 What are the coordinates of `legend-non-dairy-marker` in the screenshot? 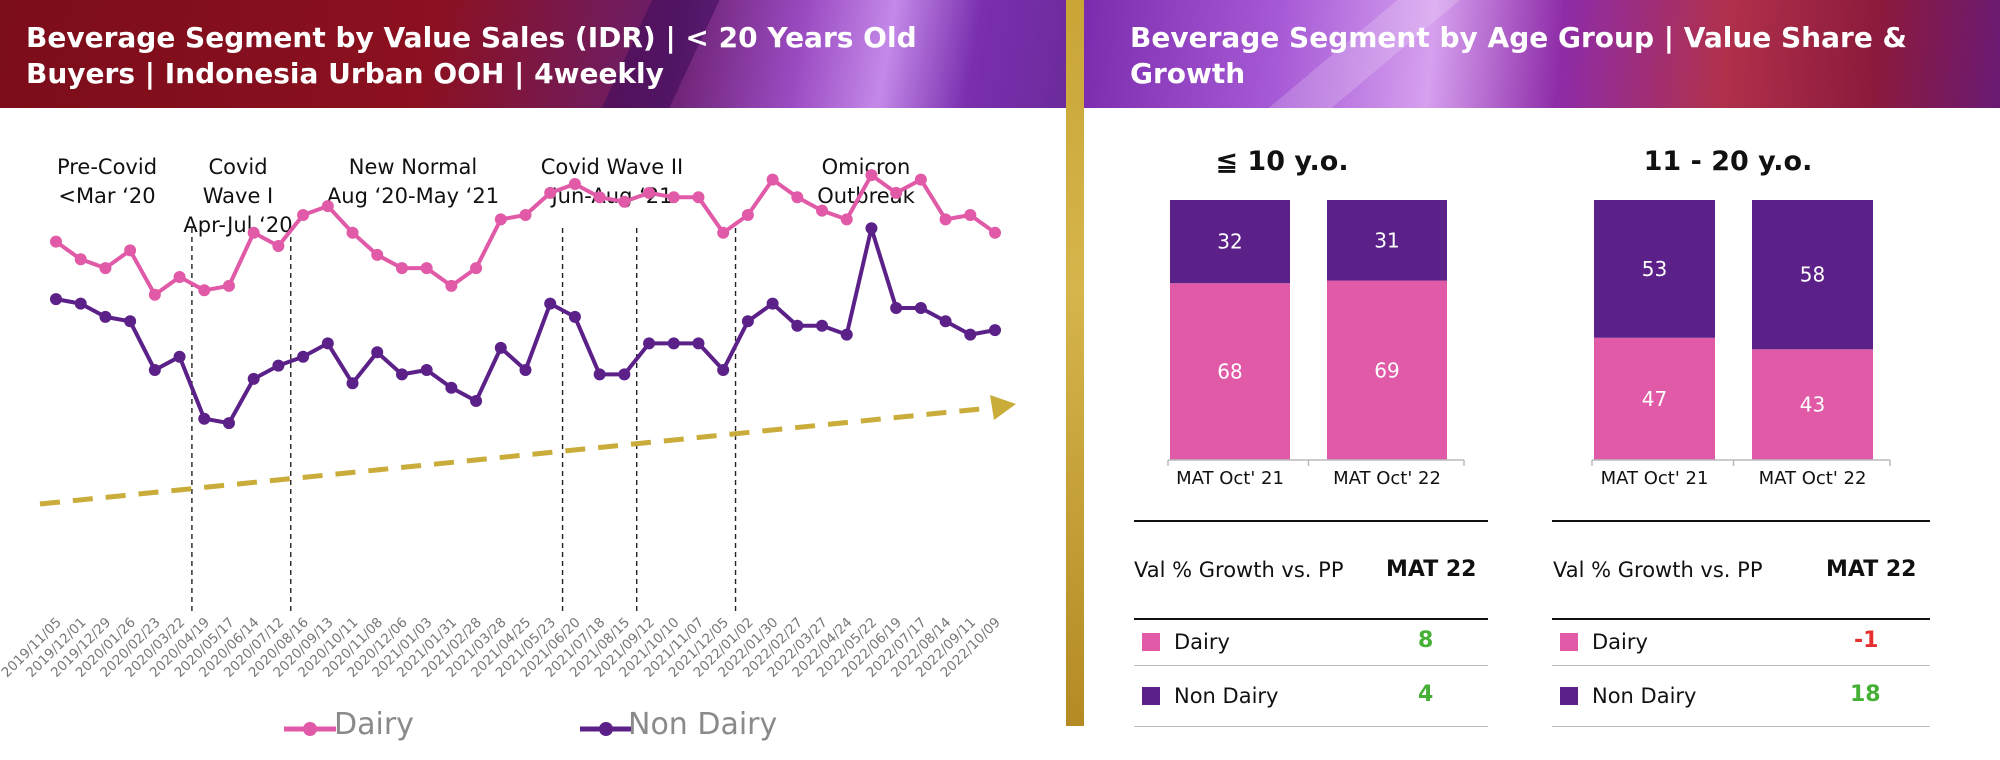 It's located at (606, 729).